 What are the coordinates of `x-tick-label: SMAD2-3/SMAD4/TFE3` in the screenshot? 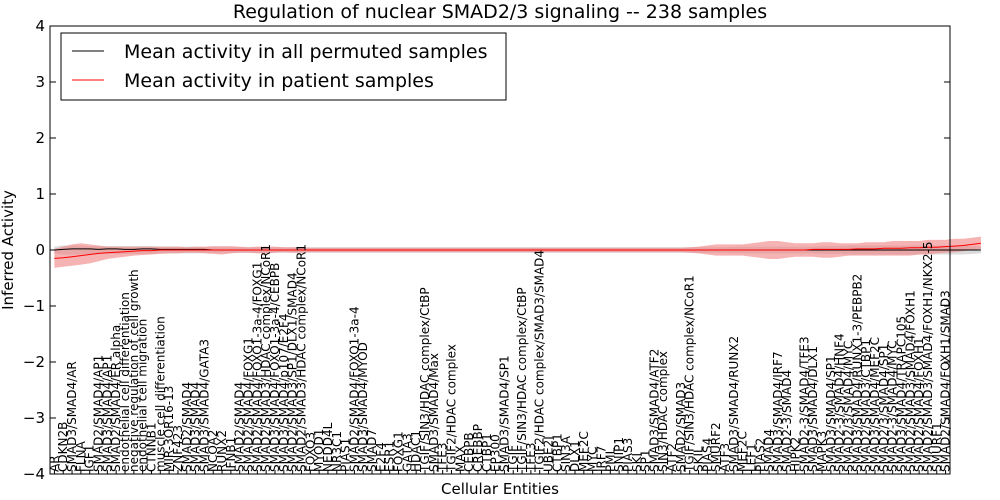 It's located at (804, 404).